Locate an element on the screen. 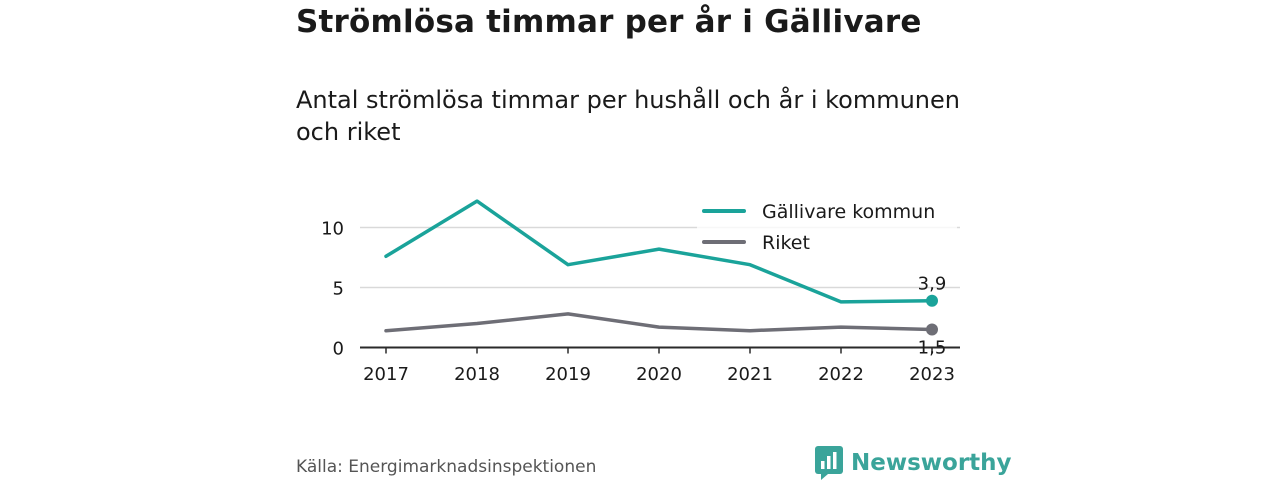 The height and width of the screenshot is (480, 1280). end-label: 3,9 is located at coordinates (932, 284).